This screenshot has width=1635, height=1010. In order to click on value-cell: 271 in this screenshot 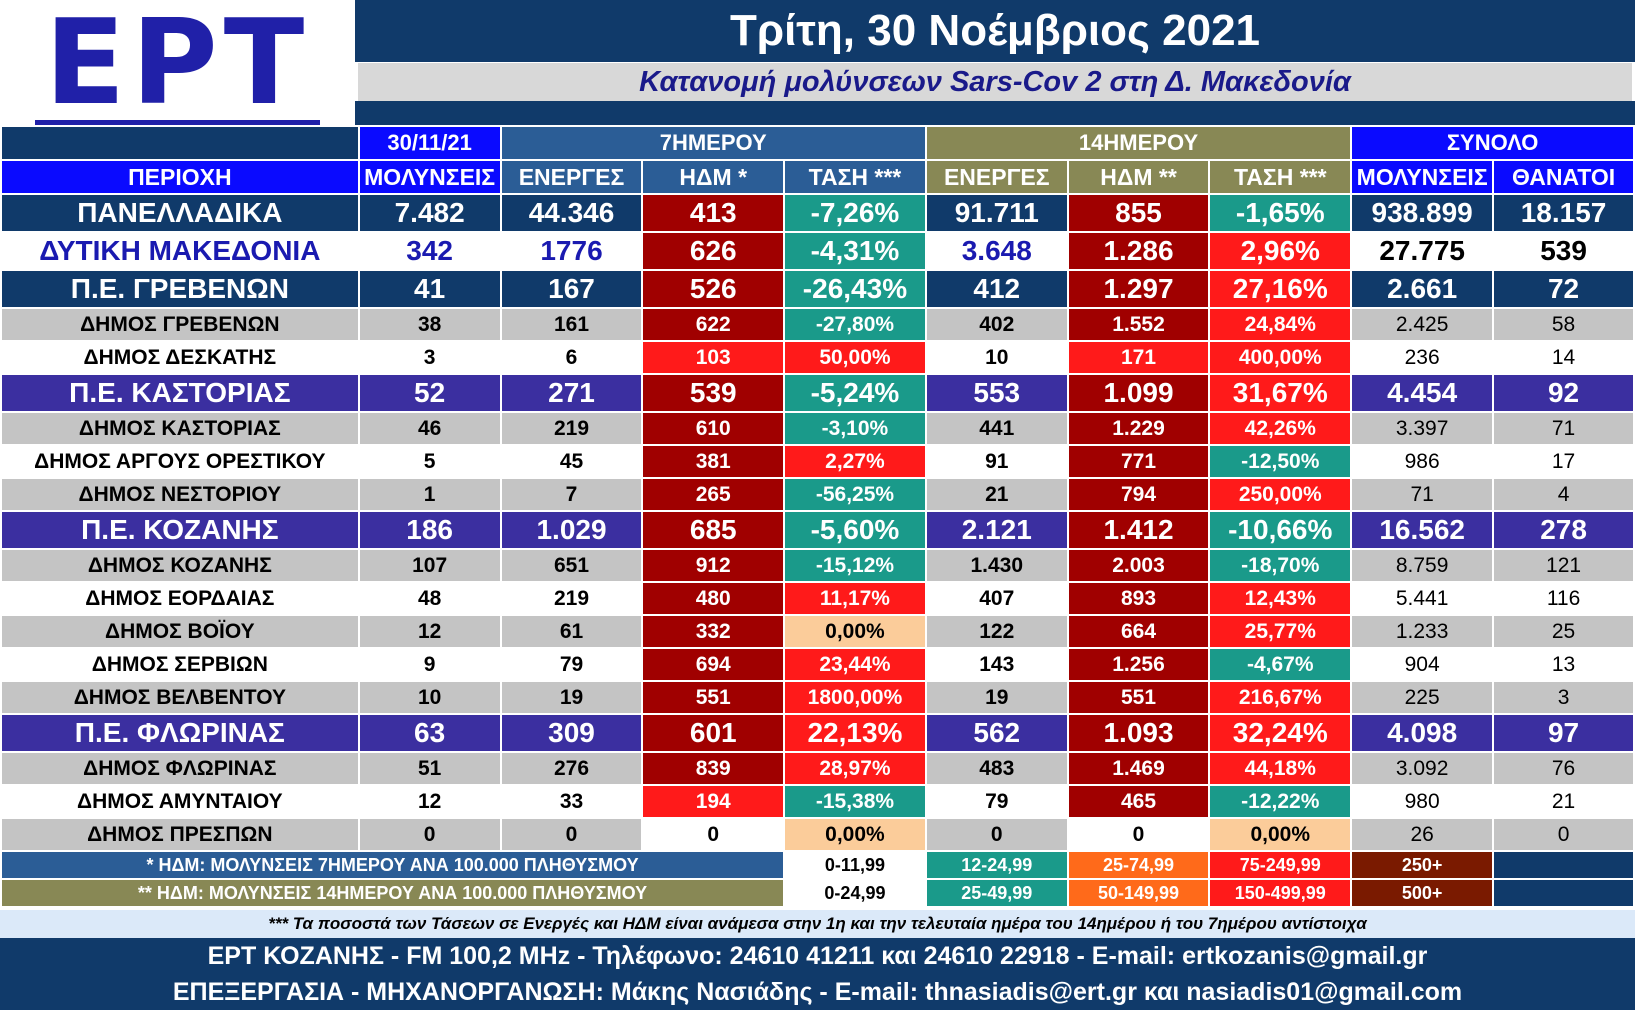, I will do `click(571, 393)`.